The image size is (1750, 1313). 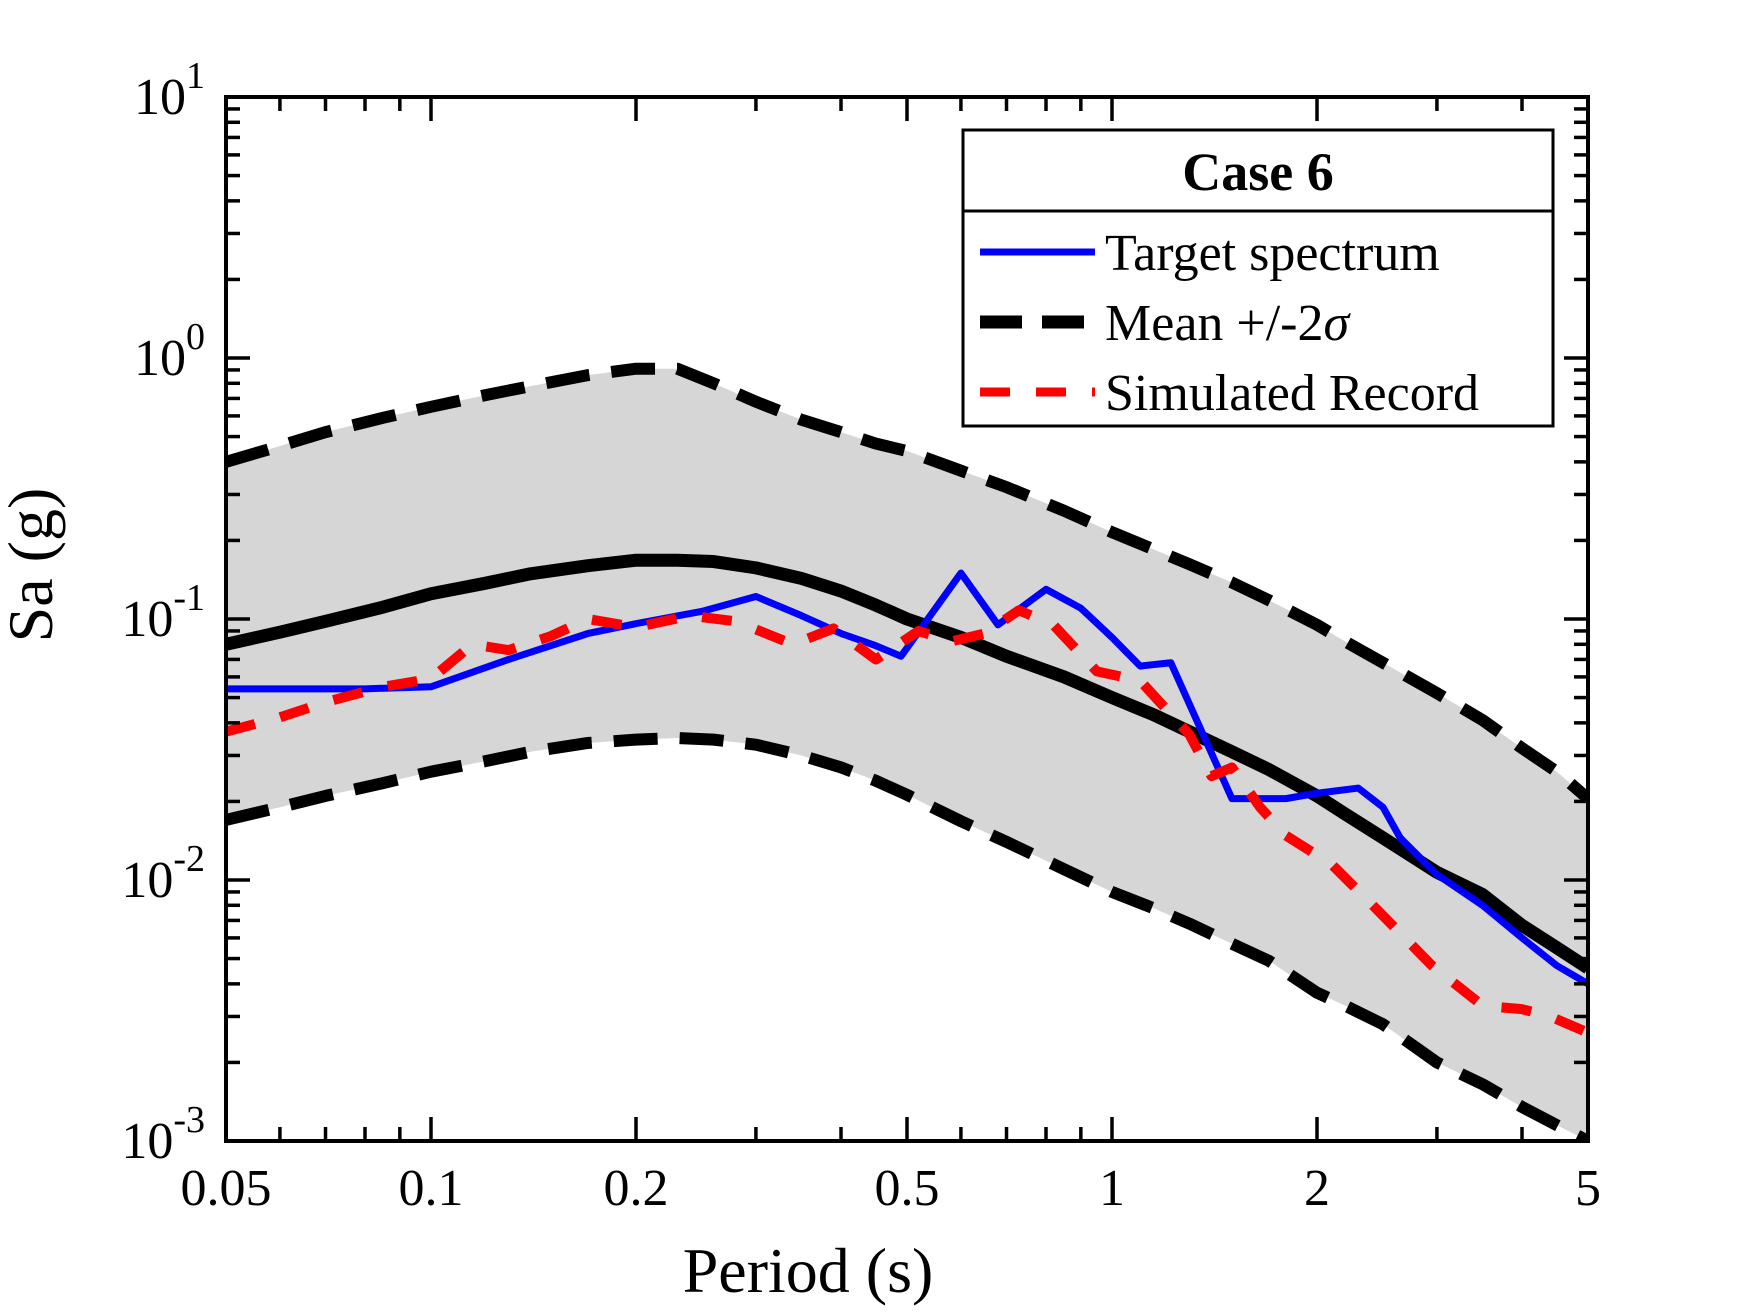 What do you see at coordinates (189, 859) in the screenshot?
I see `y-tick-label-exponent: -2` at bounding box center [189, 859].